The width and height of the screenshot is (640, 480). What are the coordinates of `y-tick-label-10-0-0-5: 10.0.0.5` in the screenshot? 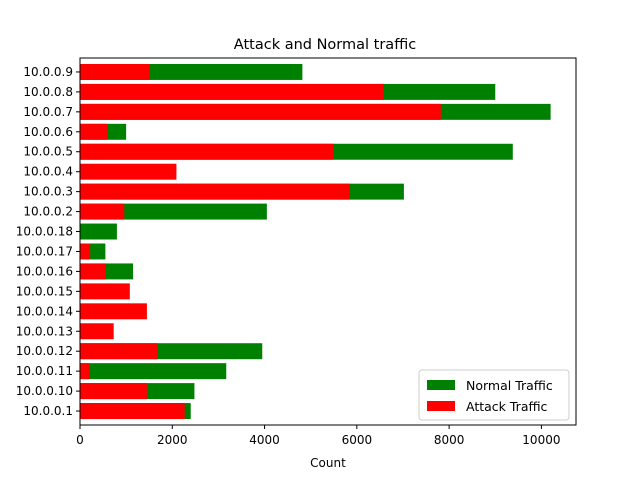 It's located at (48, 152).